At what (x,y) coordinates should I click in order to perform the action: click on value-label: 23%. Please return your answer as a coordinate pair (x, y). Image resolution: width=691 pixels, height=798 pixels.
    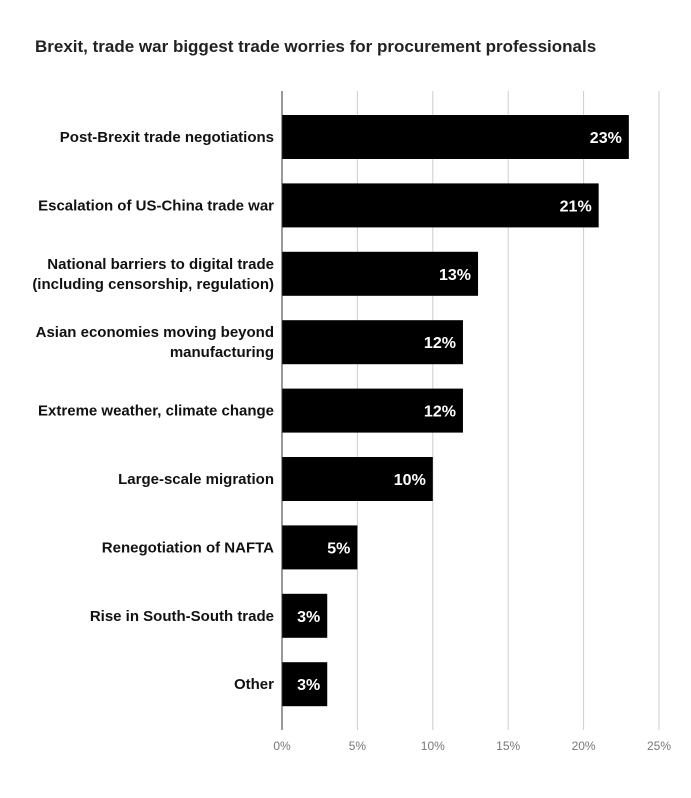
    Looking at the image, I should click on (606, 138).